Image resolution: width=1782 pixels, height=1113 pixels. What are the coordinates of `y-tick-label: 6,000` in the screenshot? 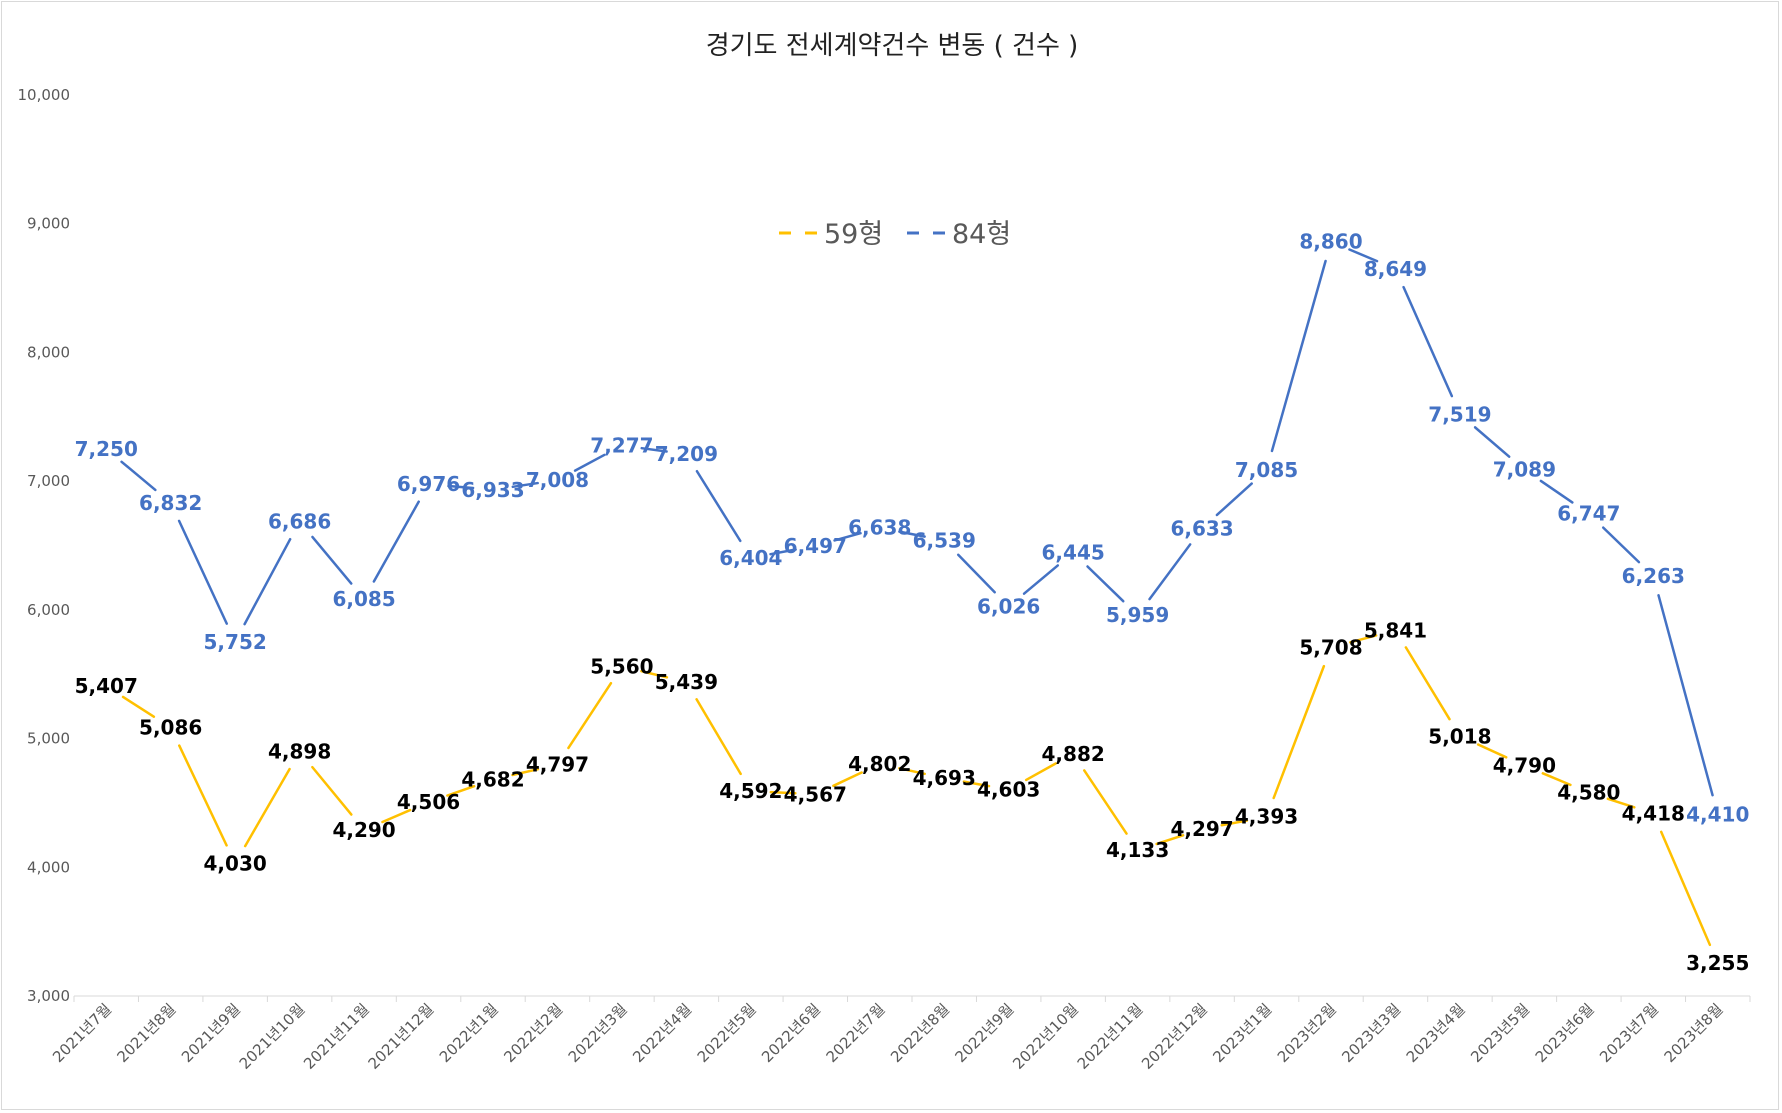 It's located at (48, 610).